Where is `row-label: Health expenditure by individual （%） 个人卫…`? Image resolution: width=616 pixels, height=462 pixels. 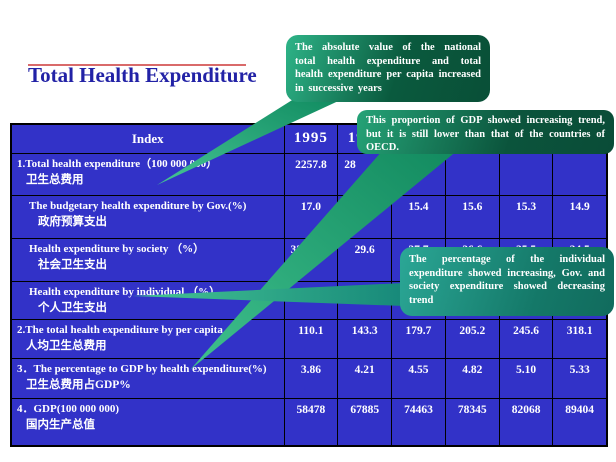 row-label: Health expenditure by individual （%） 个人卫… is located at coordinates (147, 300).